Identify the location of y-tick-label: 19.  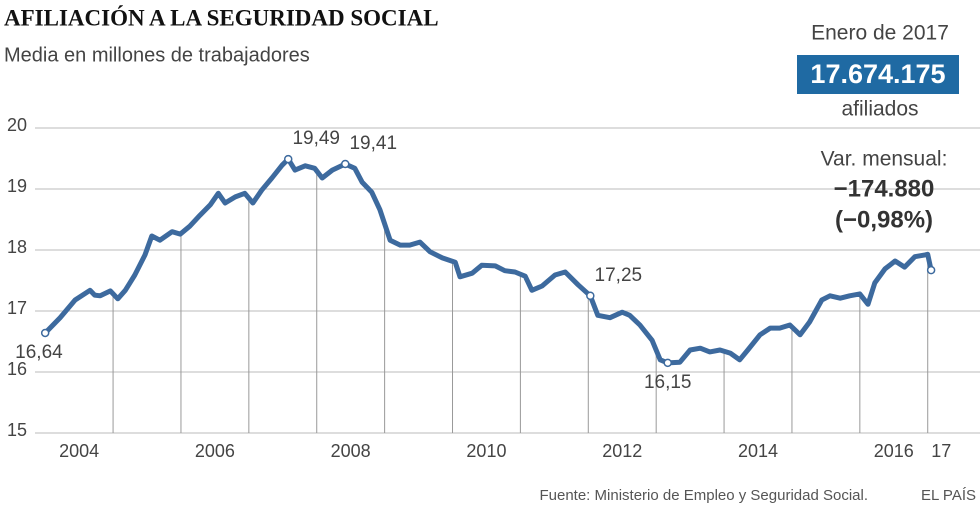
(17, 186).